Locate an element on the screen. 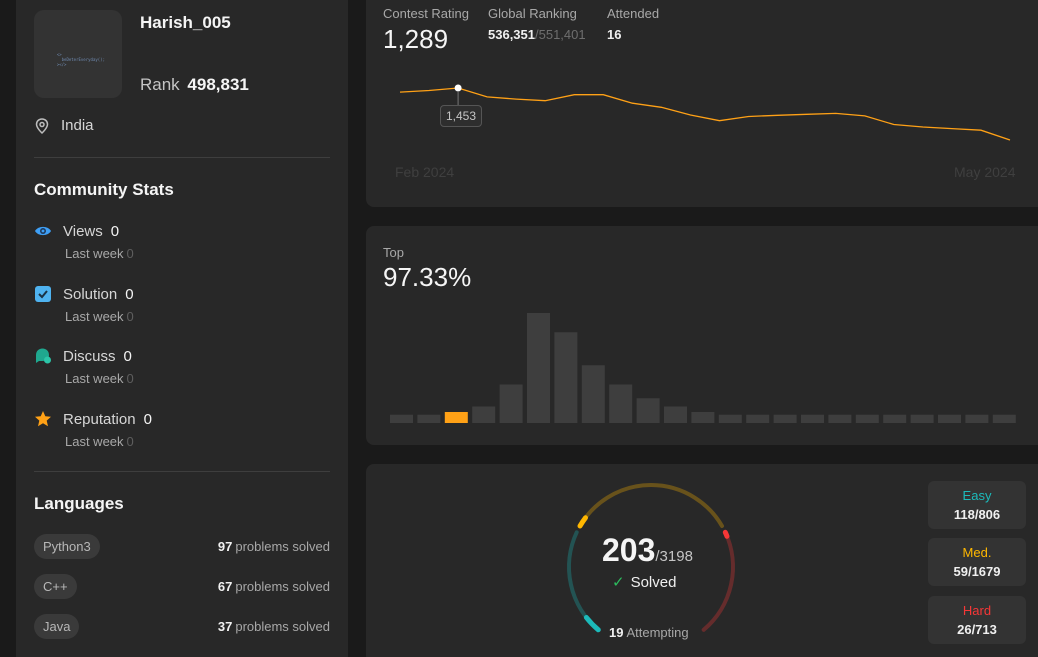 The height and width of the screenshot is (657, 1038). stat-discuss: Discuss 0 Last week 0 is located at coordinates (184, 366).